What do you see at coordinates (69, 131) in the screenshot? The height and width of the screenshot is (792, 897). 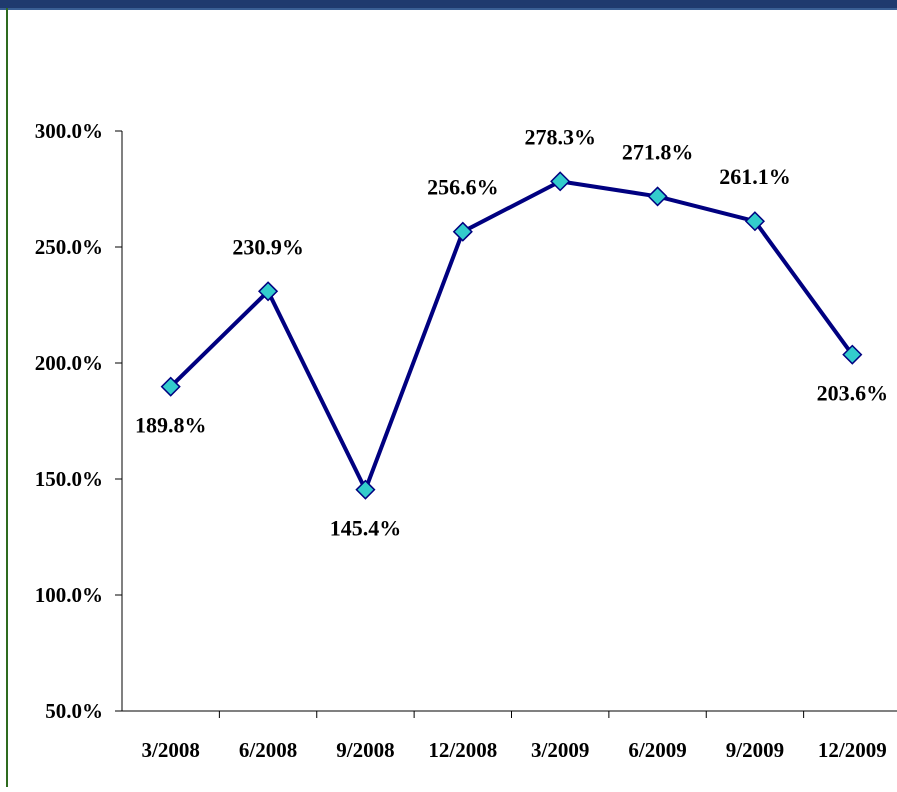 I see `y-tick-label: 300.0%` at bounding box center [69, 131].